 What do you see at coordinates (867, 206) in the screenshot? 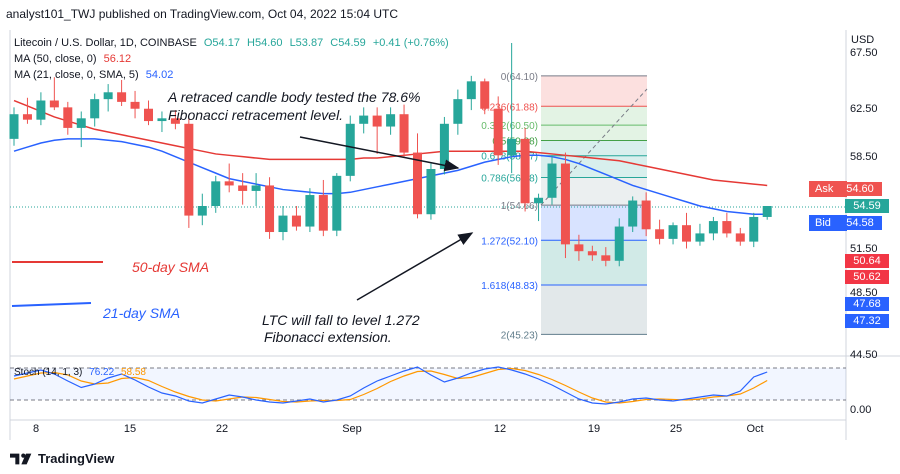
I see `price-badge: 54.59` at bounding box center [867, 206].